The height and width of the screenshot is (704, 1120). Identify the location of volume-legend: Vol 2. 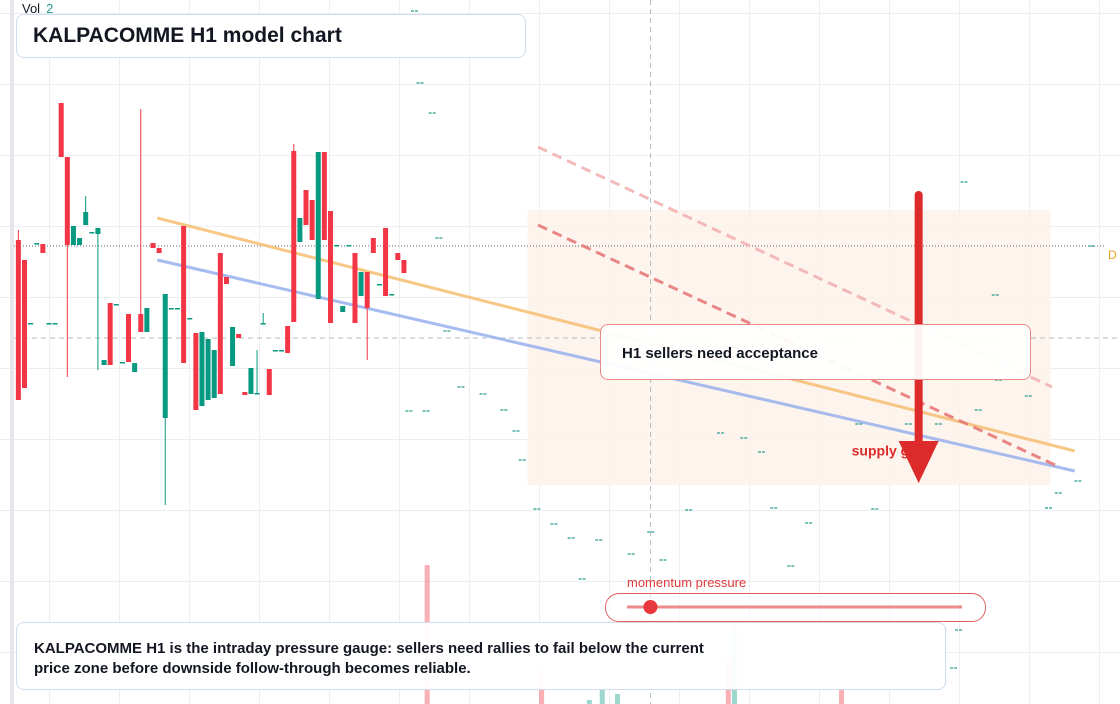
(37, 8).